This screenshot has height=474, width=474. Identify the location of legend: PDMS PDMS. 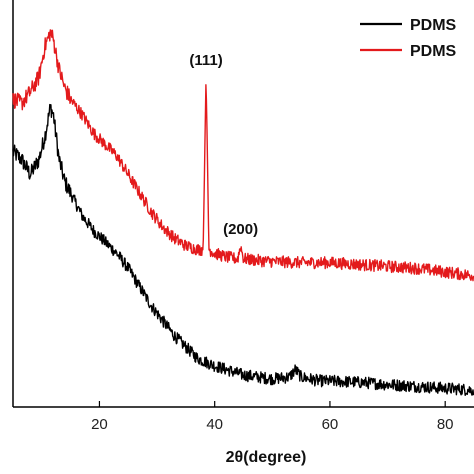
(408, 38).